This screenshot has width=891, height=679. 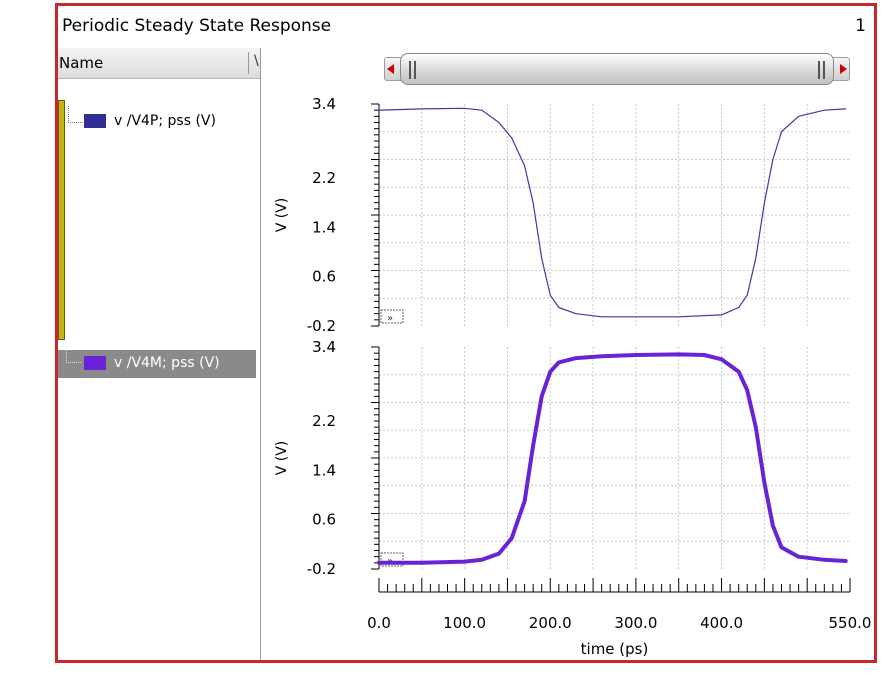 I want to click on window-number: 1, so click(x=860, y=26).